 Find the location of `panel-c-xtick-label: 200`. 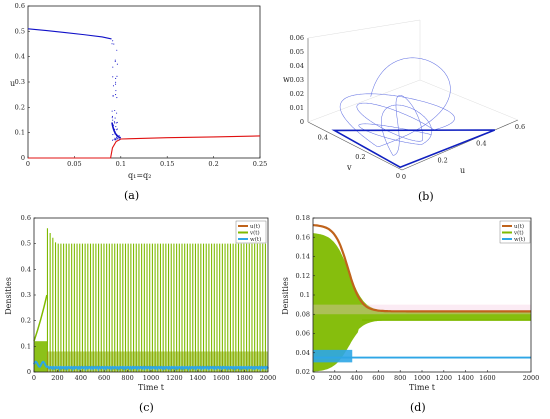

panel-c-xtick-label: 200 is located at coordinates (57, 378).